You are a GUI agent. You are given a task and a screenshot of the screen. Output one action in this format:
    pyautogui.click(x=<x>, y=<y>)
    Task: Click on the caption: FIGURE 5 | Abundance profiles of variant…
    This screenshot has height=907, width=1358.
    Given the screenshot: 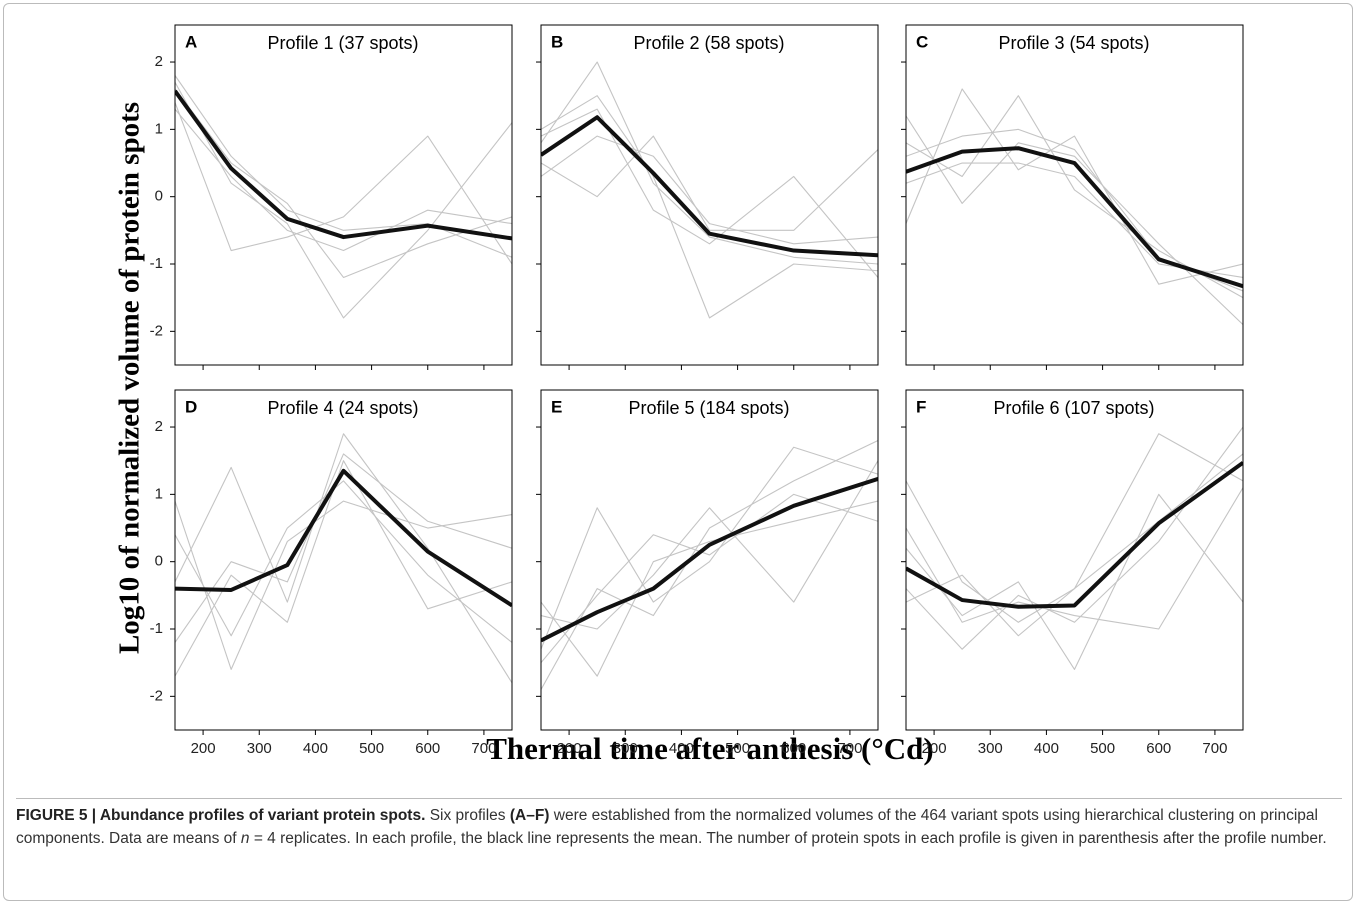 What is the action you would take?
    pyautogui.click(x=679, y=824)
    